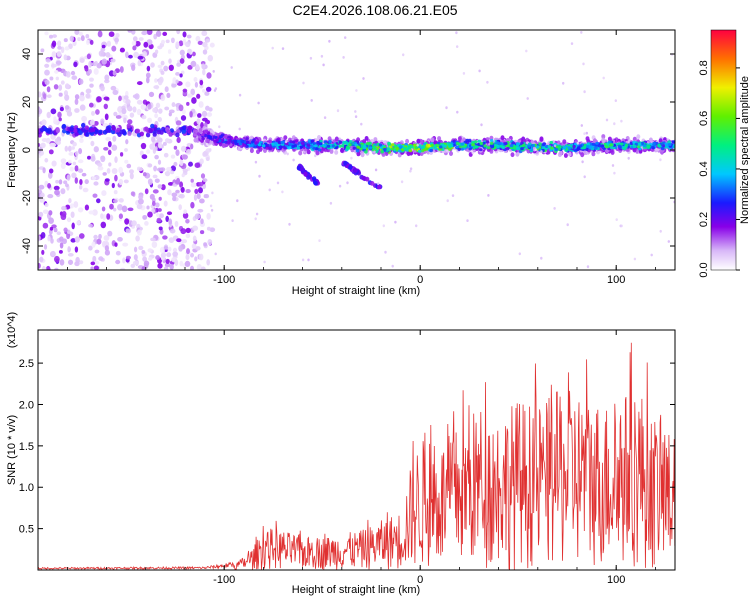 Image resolution: width=750 pixels, height=600 pixels. I want to click on snr-y-label: SNR (10 * v/v), so click(12, 450).